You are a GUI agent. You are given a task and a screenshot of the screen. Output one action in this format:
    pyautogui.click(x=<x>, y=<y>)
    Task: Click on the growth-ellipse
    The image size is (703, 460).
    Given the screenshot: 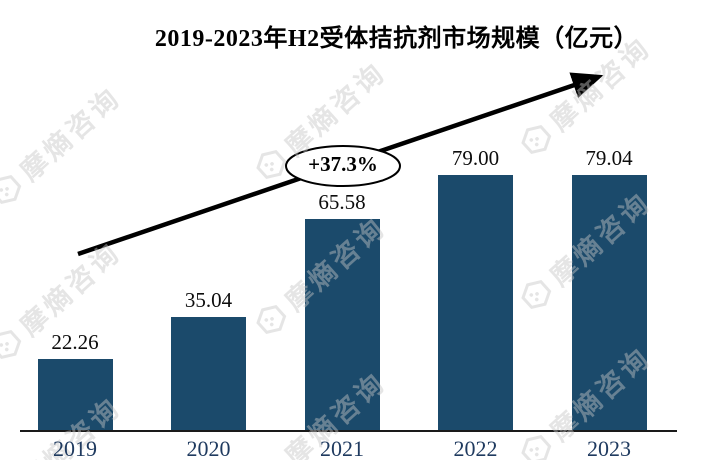 What is the action you would take?
    pyautogui.click(x=343, y=166)
    